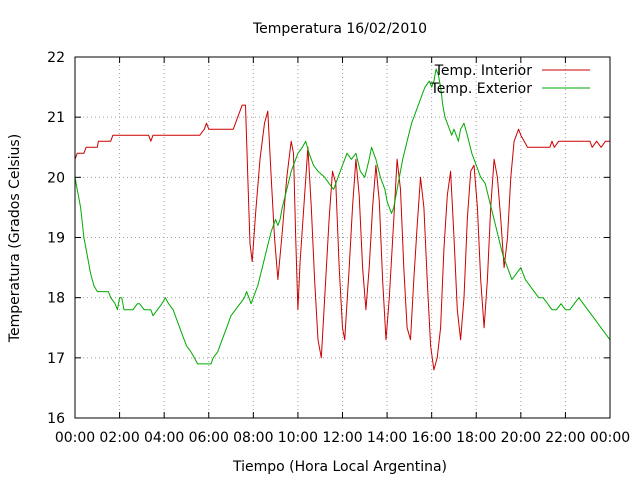 The image size is (640, 480). Describe the element at coordinates (56, 58) in the screenshot. I see `y-tick-label: 22` at that location.